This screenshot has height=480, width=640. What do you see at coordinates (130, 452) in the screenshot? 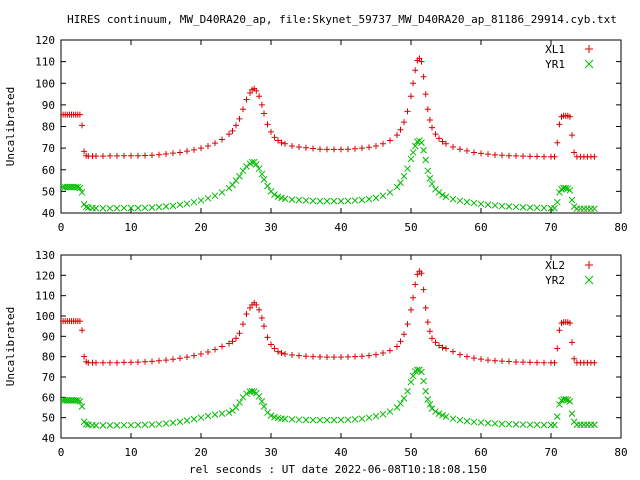
I see `x-tick-label: 10` at bounding box center [130, 452].